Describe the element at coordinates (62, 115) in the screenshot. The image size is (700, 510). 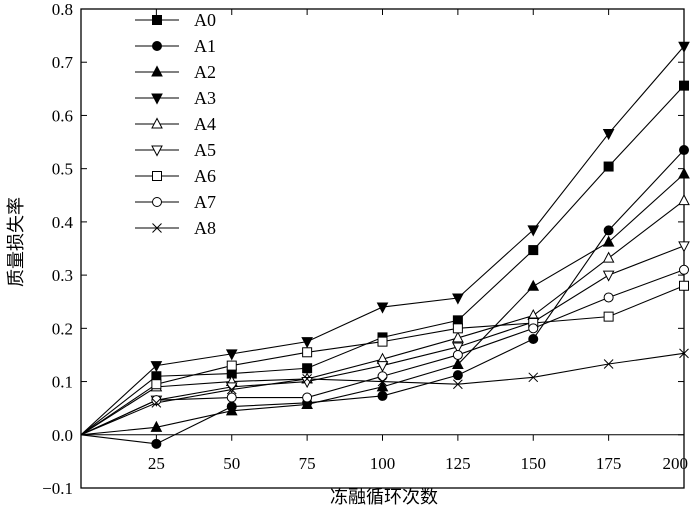
I see `y-tick-label: 0.6` at that location.